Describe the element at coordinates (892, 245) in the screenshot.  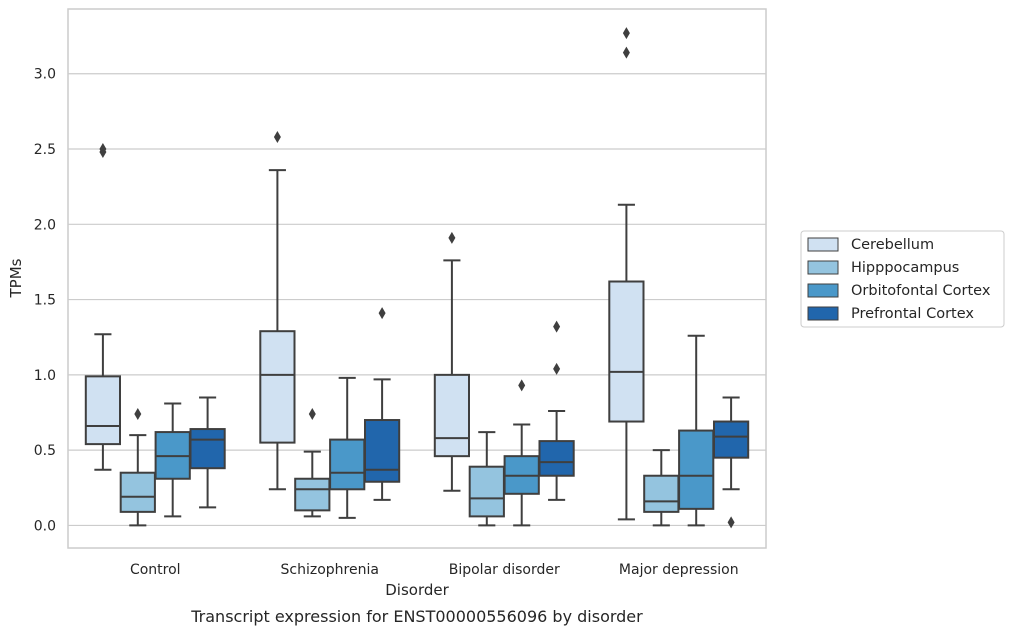
I see `legend-label: Cerebellum` at that location.